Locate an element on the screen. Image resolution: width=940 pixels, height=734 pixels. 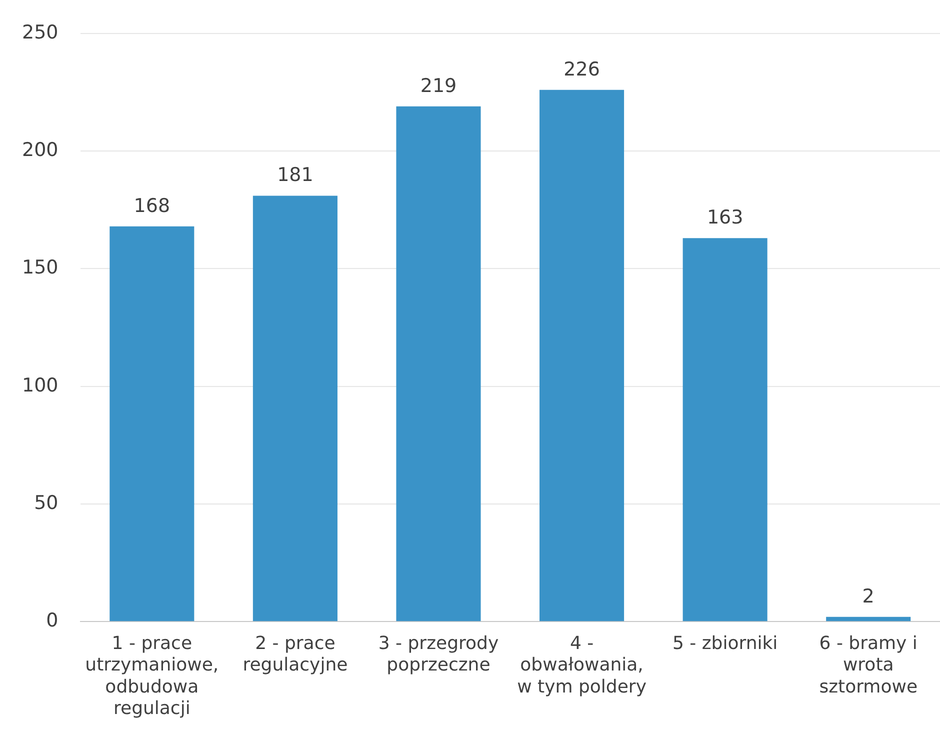
data-label: 219 is located at coordinates (438, 85).